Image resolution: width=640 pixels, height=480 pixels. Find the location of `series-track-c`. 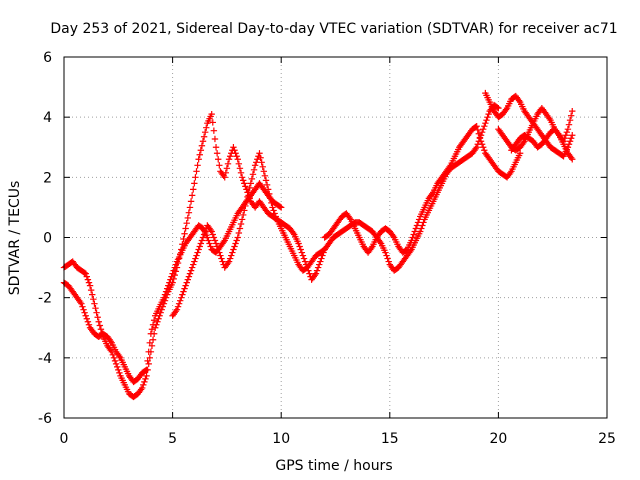

series-track-c is located at coordinates (248, 234).